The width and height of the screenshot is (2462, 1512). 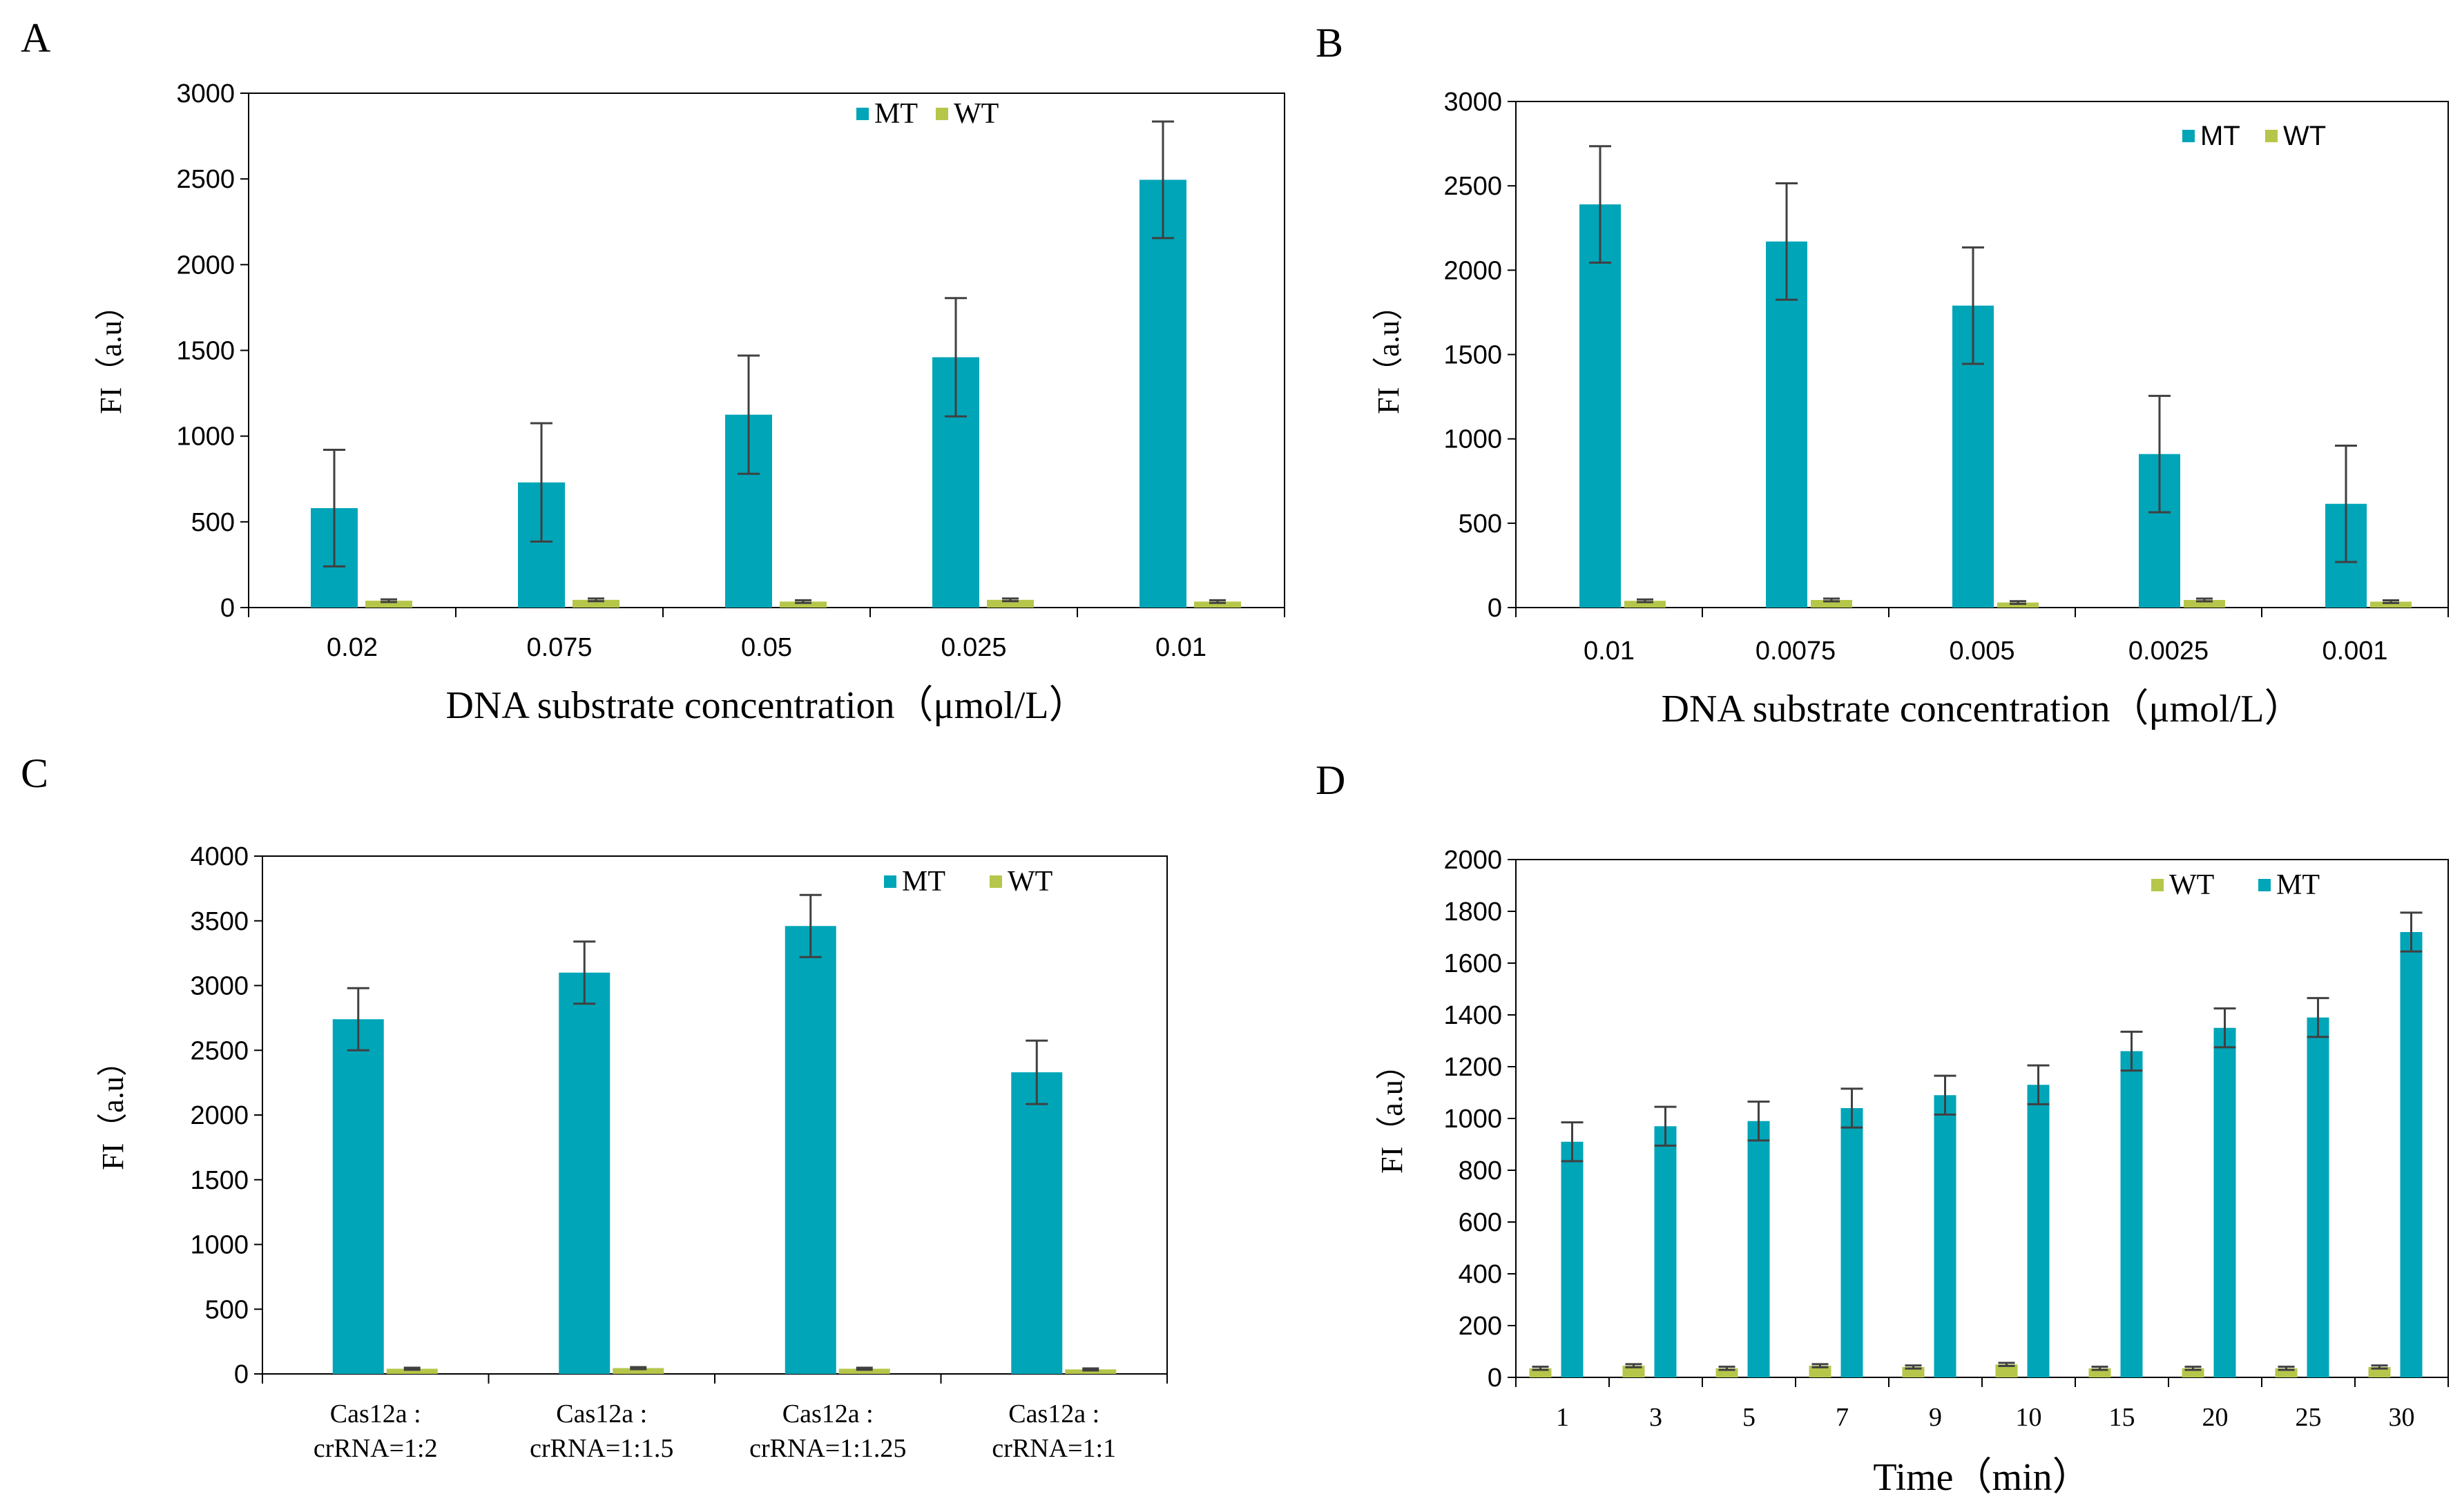 What do you see at coordinates (1472, 1015) in the screenshot?
I see `y-tick-label: 1400` at bounding box center [1472, 1015].